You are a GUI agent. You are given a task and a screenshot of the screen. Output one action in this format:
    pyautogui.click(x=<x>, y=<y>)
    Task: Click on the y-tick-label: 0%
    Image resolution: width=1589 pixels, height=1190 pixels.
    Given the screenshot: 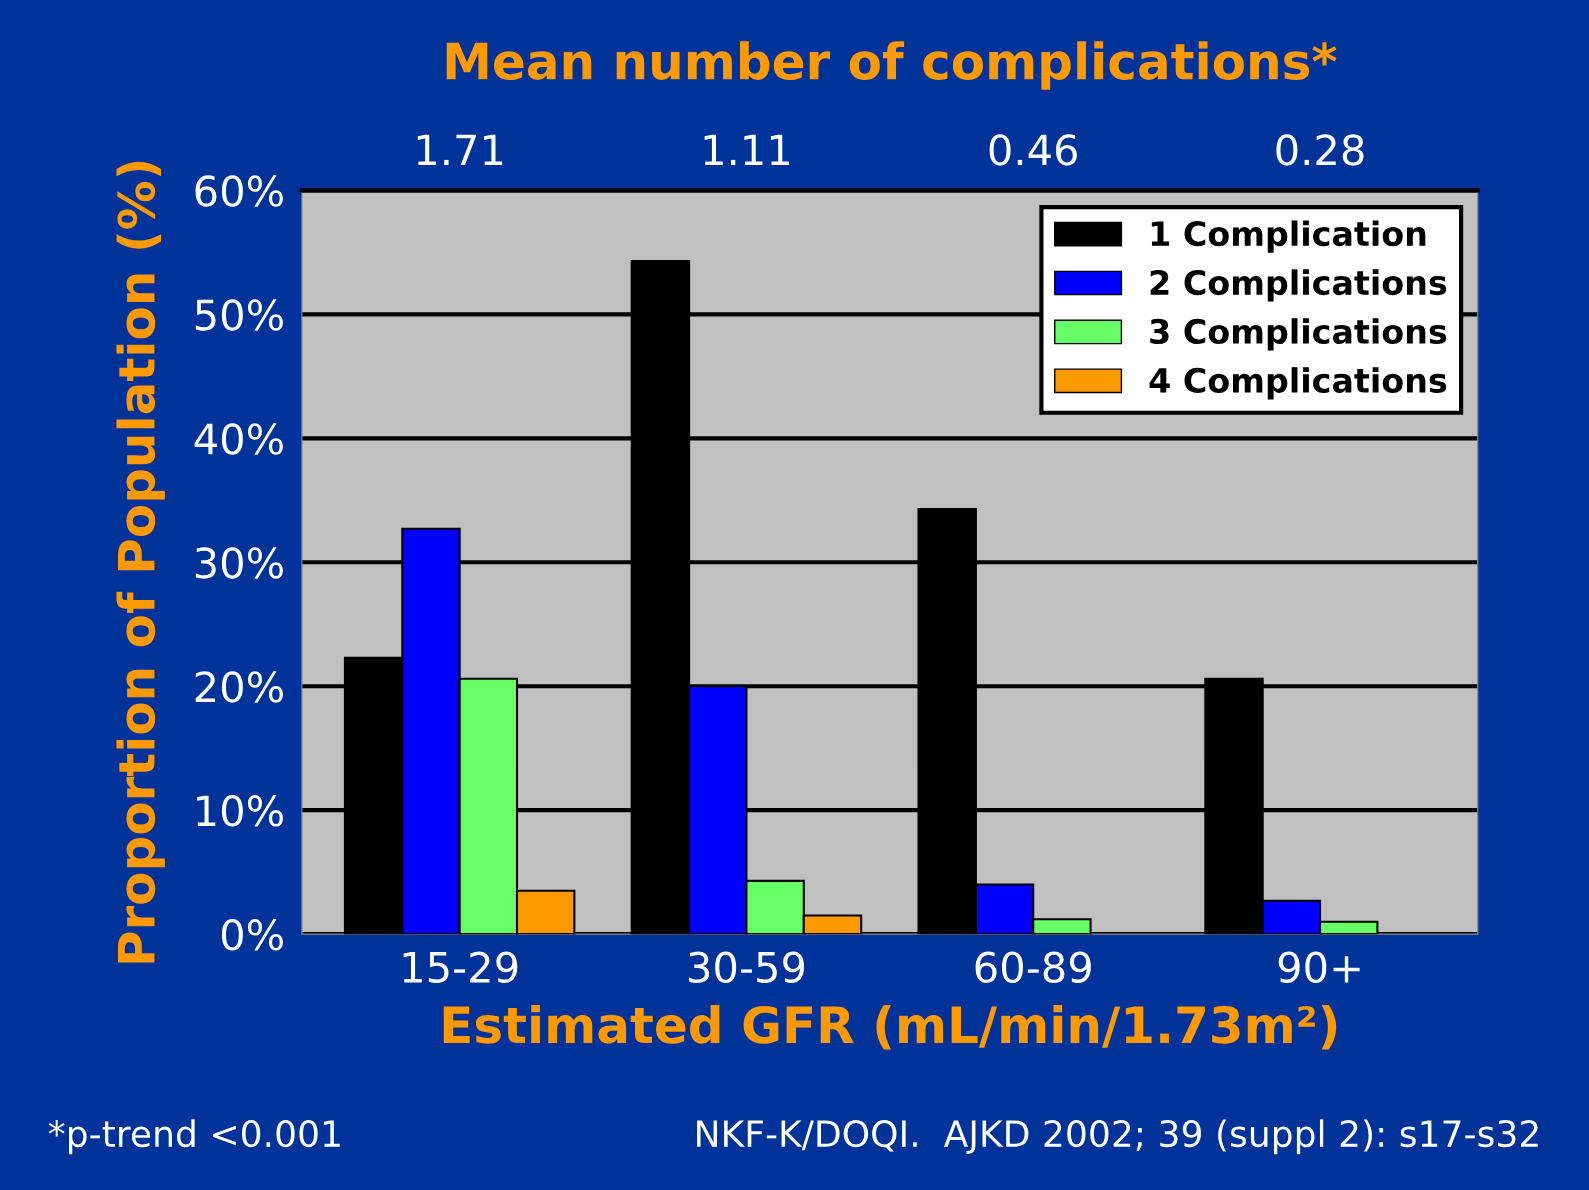 What is the action you would take?
    pyautogui.click(x=252, y=935)
    